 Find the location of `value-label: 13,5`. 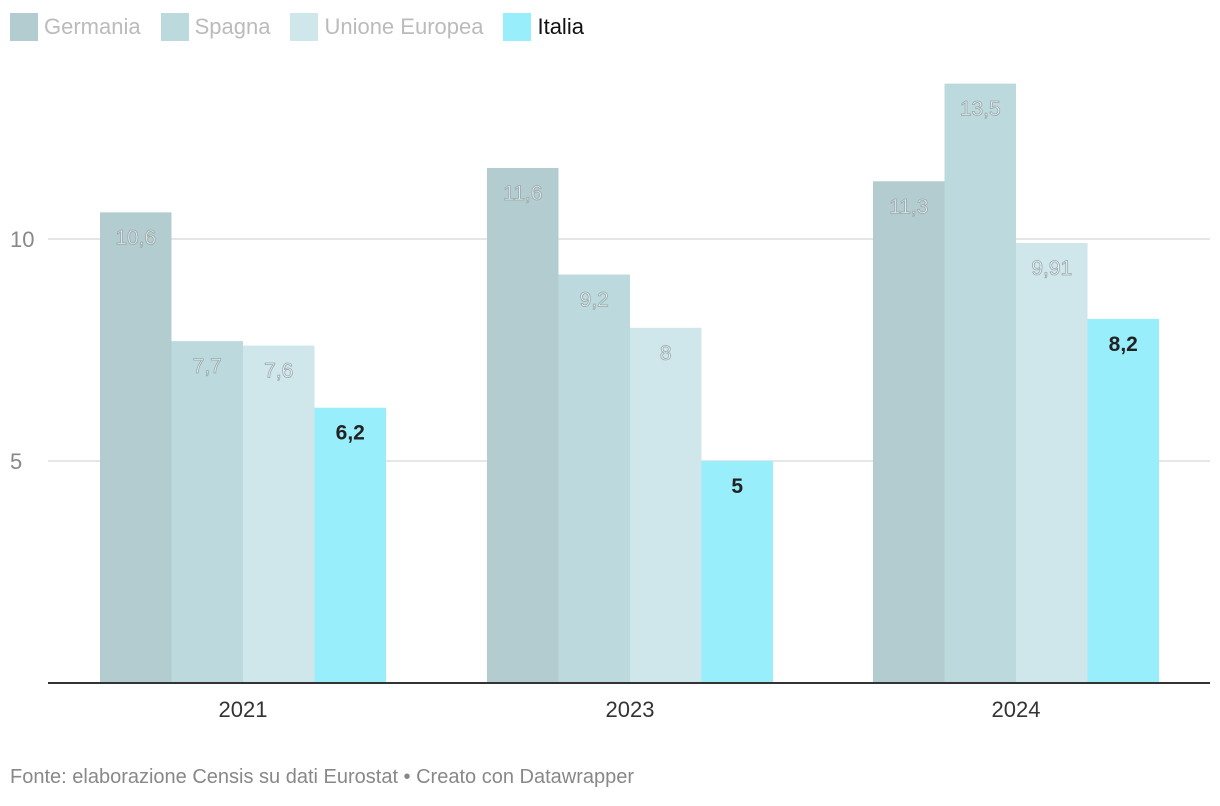

value-label: 13,5 is located at coordinates (980, 109).